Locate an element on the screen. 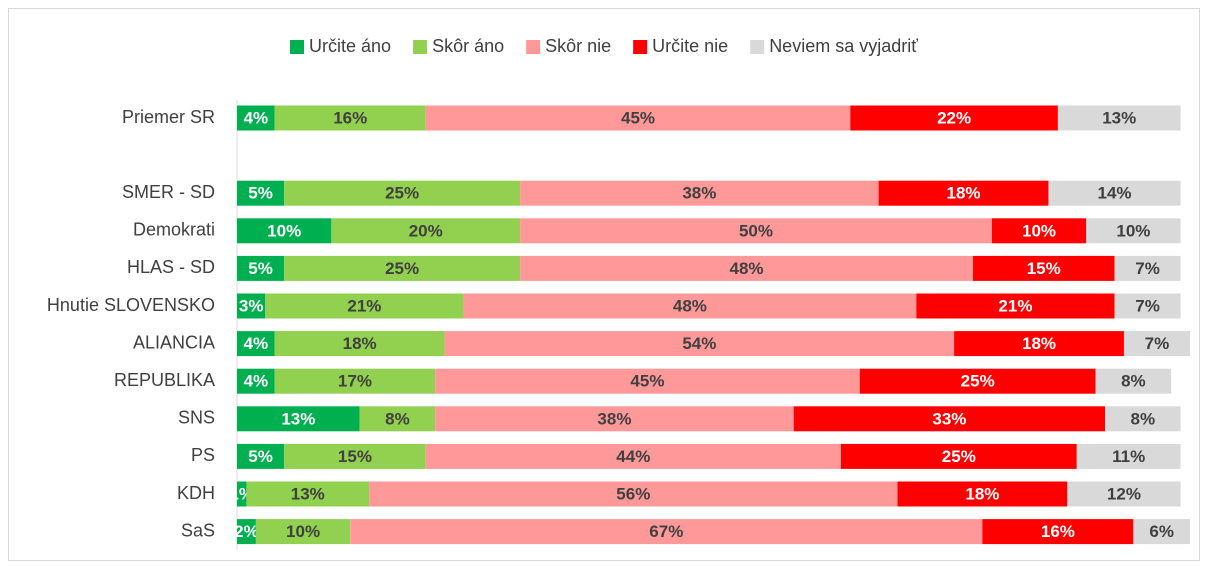 The width and height of the screenshot is (1208, 574). value-label: 11% is located at coordinates (1128, 456).